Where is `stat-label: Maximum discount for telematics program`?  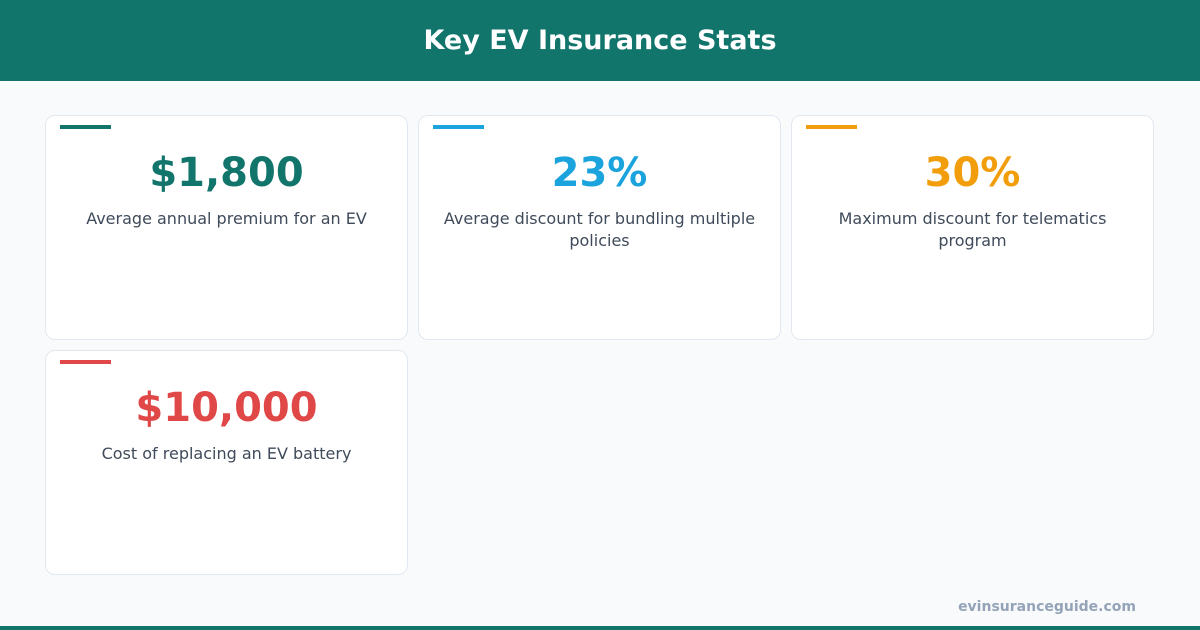
stat-label: Maximum discount for telematics program is located at coordinates (972, 229).